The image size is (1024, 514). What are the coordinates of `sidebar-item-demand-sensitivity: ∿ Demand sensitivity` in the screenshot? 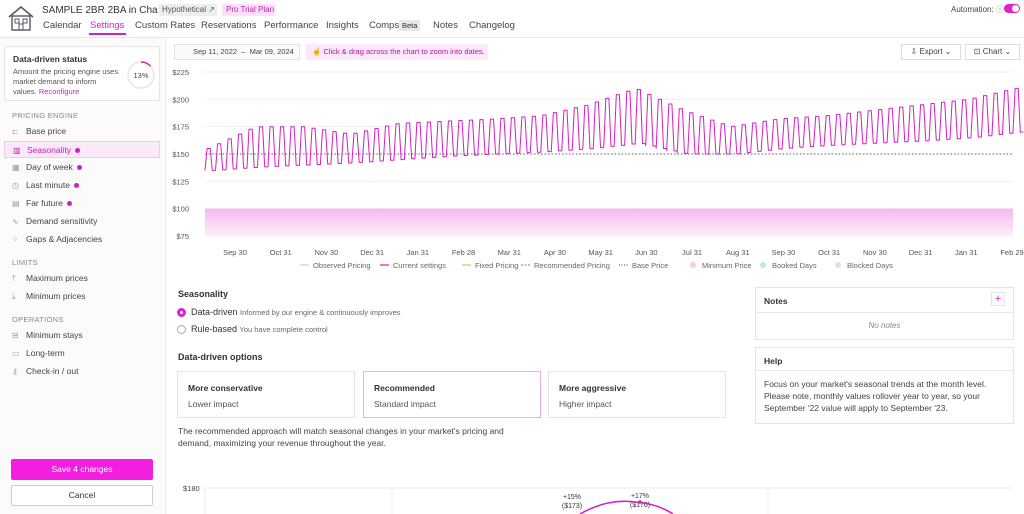 It's located at (55, 221).